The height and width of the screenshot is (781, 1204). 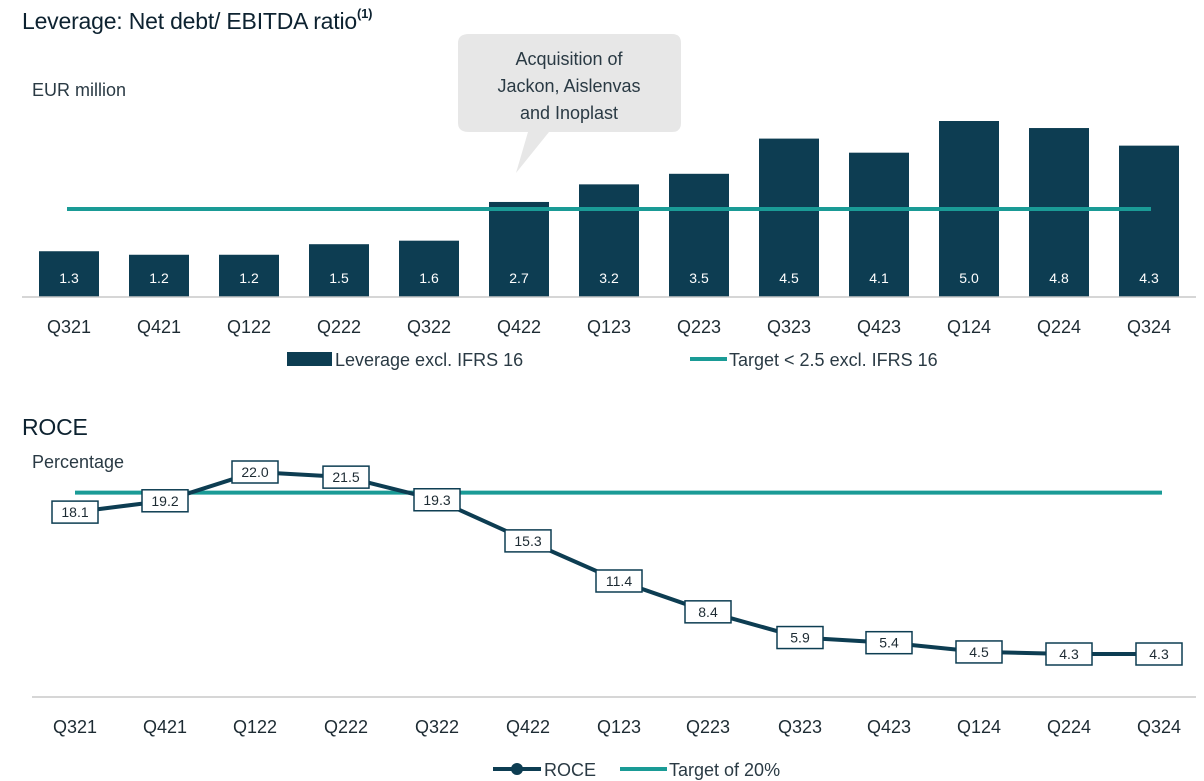 I want to click on leverage-bar-label: 3.2, so click(x=609, y=278).